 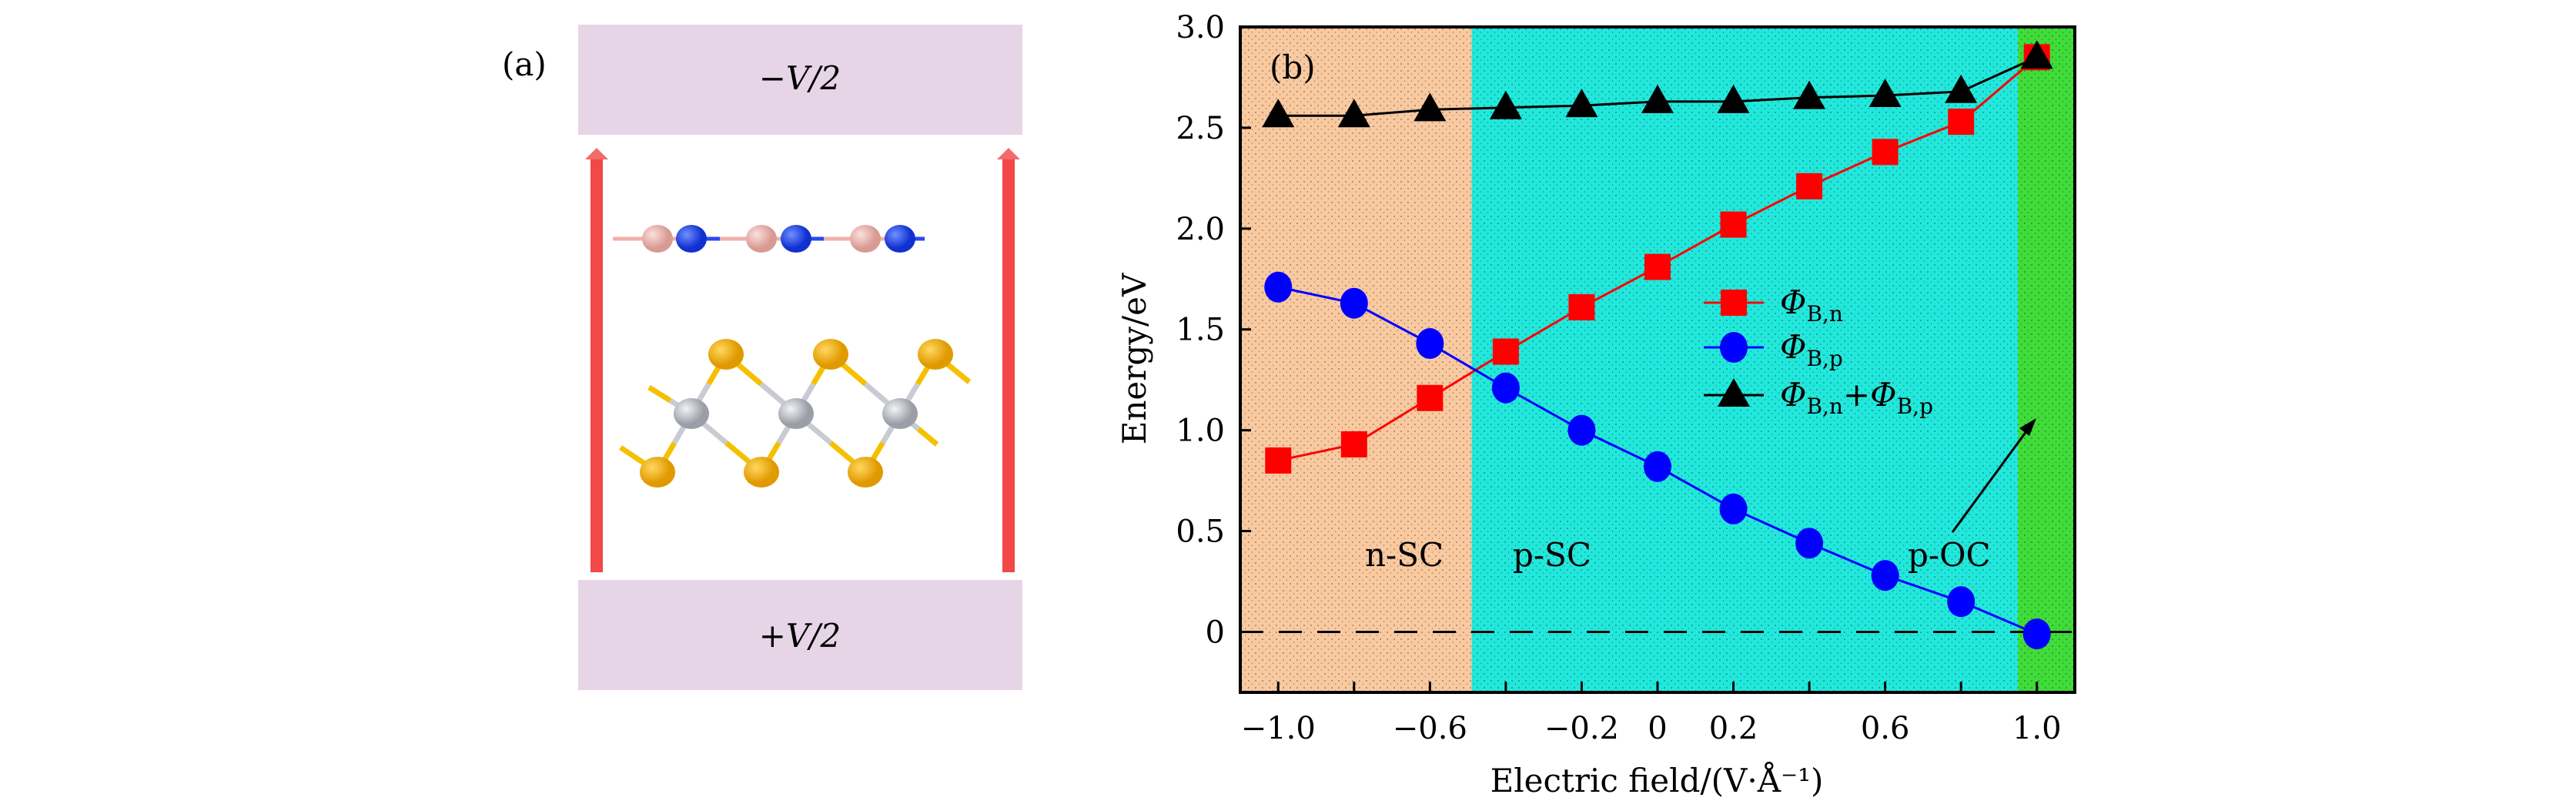 What do you see at coordinates (524, 64) in the screenshot?
I see `panel-a-label: (a)` at bounding box center [524, 64].